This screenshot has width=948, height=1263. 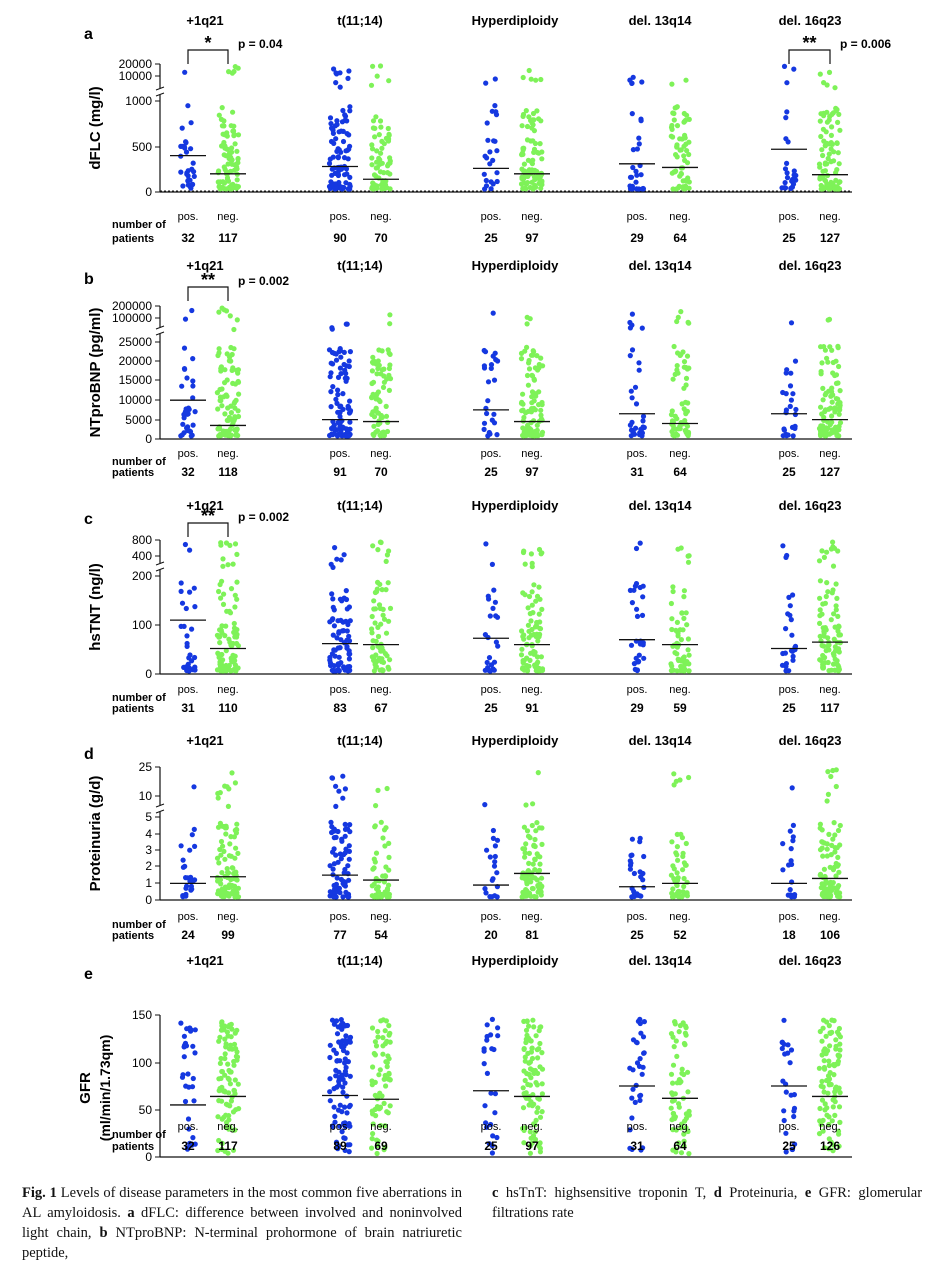 I want to click on y-tick-label: 0, so click(x=148, y=192).